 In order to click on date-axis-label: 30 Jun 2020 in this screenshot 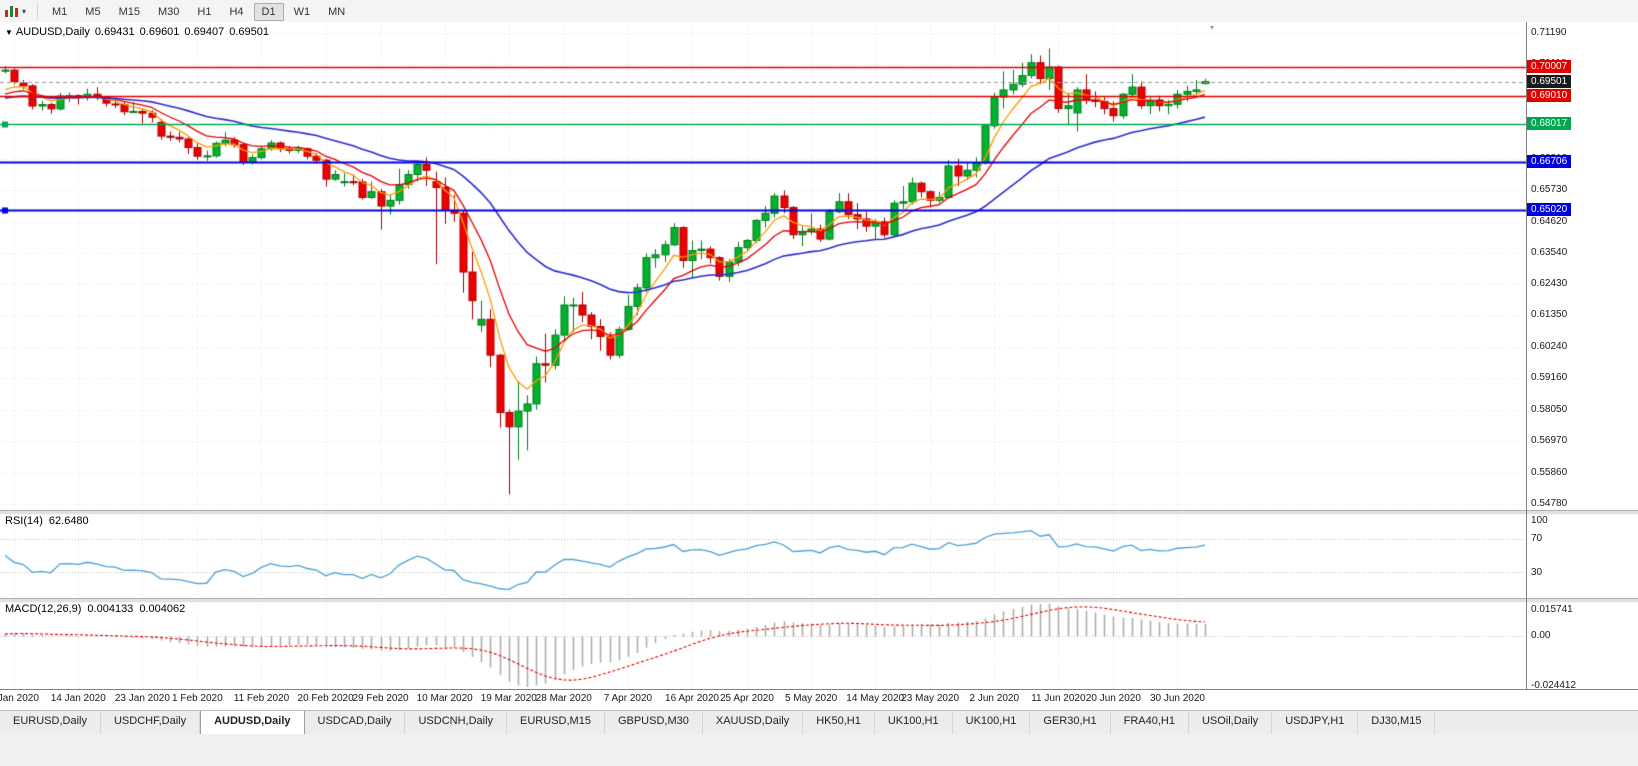, I will do `click(1177, 698)`.